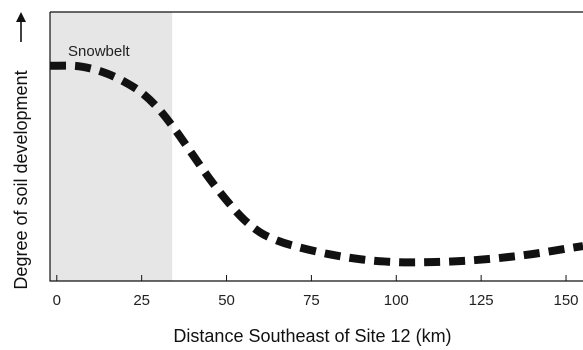 The image size is (583, 350). I want to click on x-tick-label: 100, so click(396, 300).